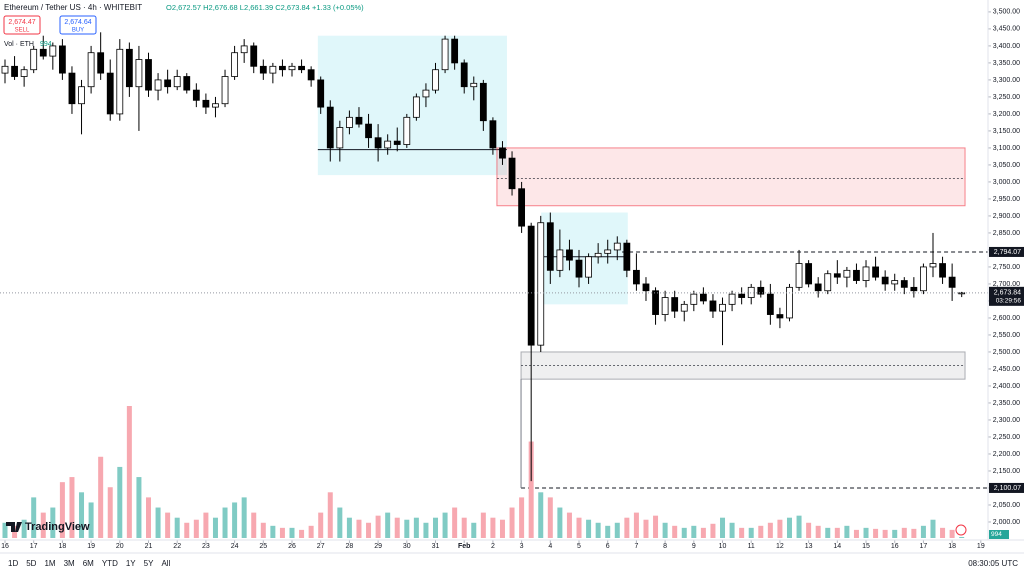 The image size is (1024, 576). I want to click on sell-label: SELL, so click(22, 31).